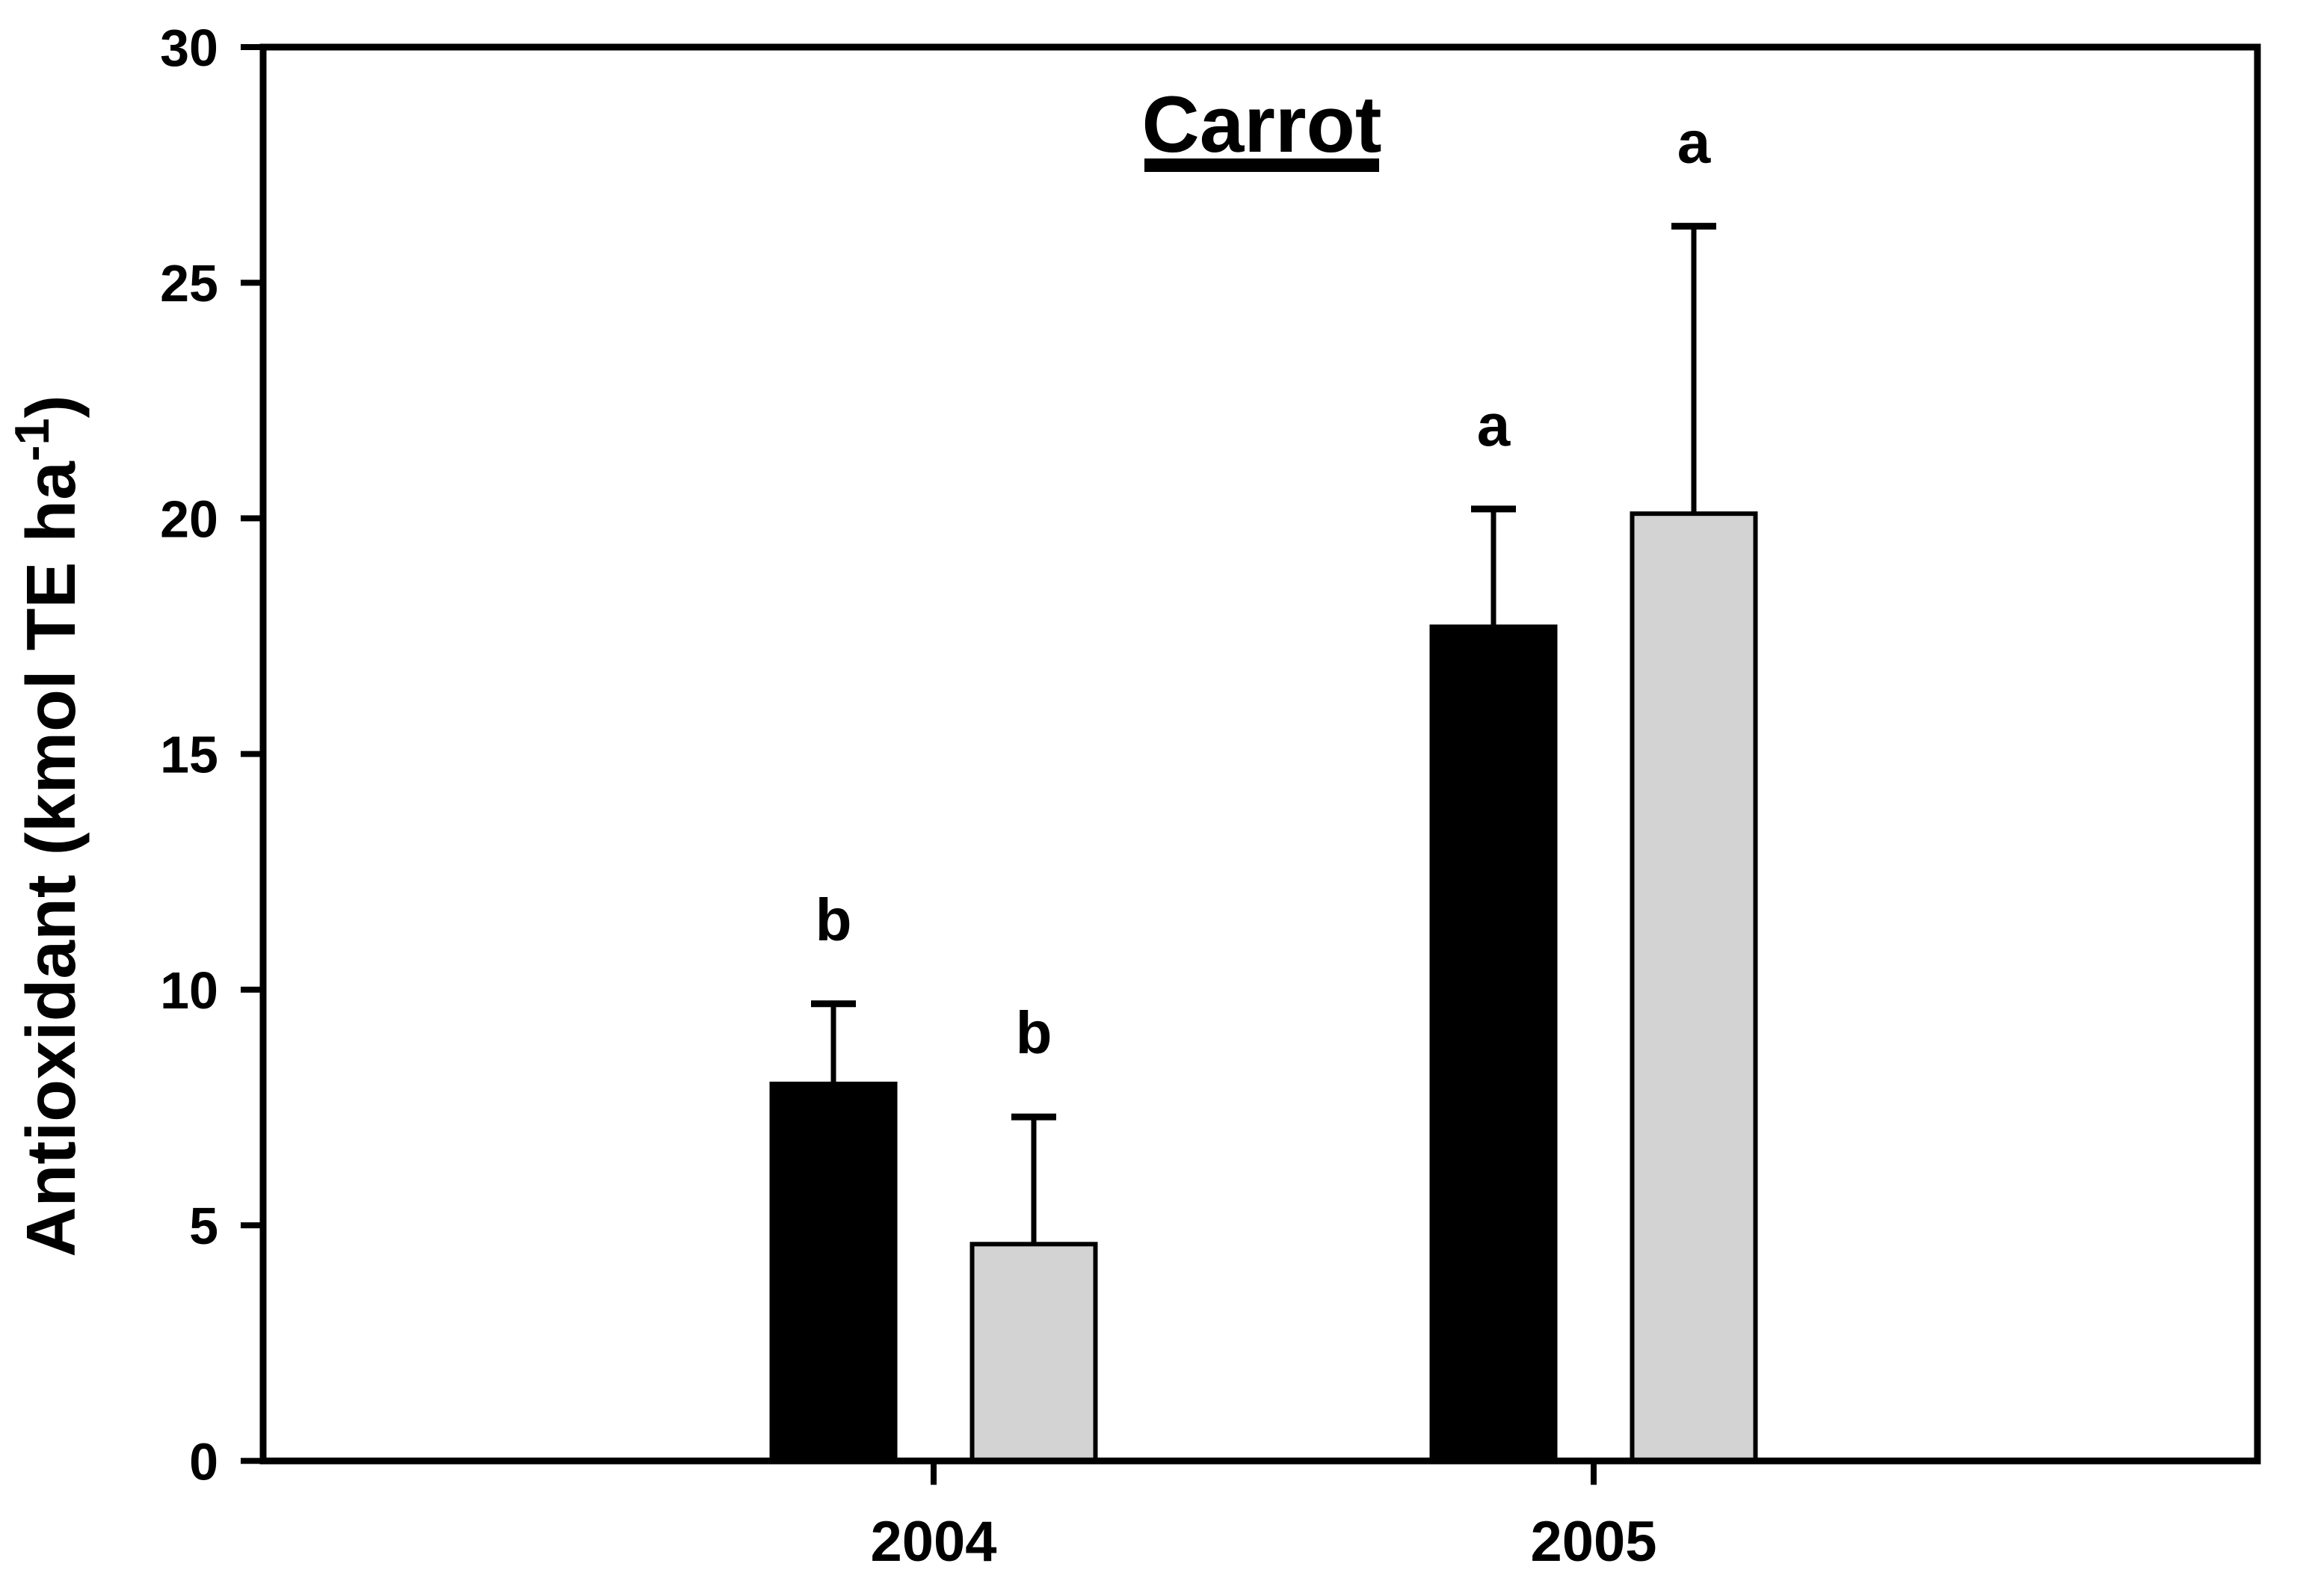 The height and width of the screenshot is (1596, 2309). What do you see at coordinates (189, 283) in the screenshot?
I see `y-tick-label-25: 25` at bounding box center [189, 283].